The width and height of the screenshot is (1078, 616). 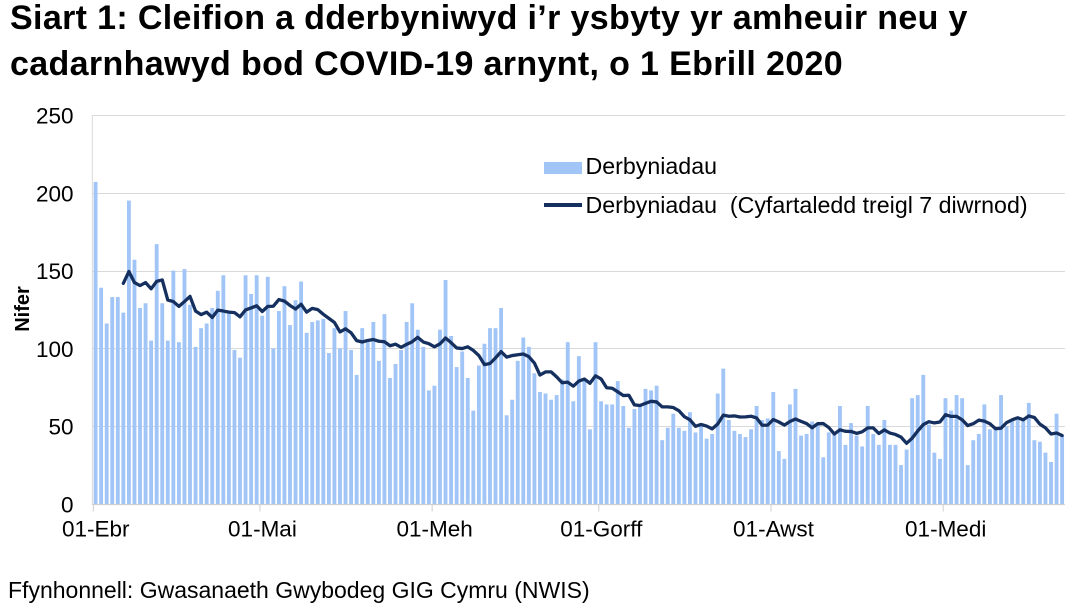 What do you see at coordinates (601, 529) in the screenshot?
I see `x-tick-label-01-Gorff: 01-Gorff` at bounding box center [601, 529].